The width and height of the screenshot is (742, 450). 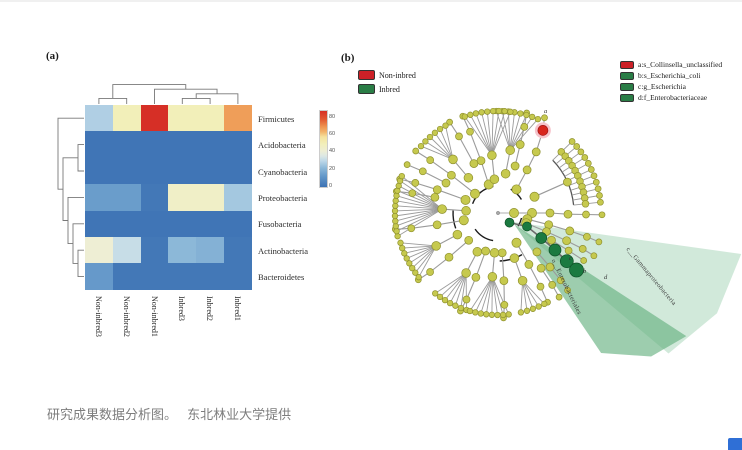 What do you see at coordinates (323, 149) in the screenshot?
I see `heatmap-colorbar` at bounding box center [323, 149].